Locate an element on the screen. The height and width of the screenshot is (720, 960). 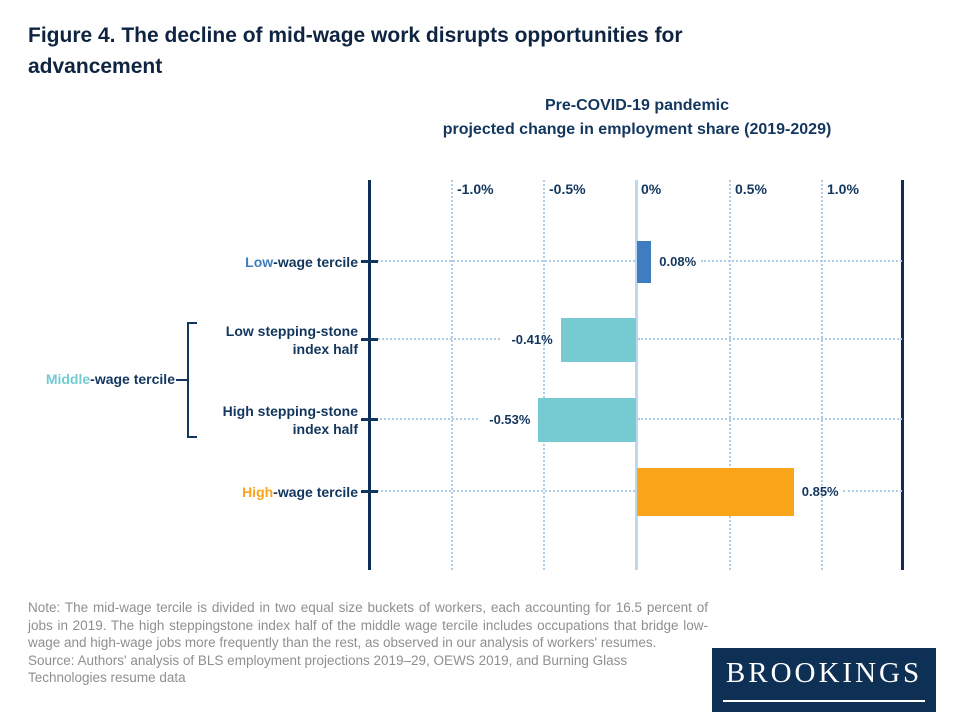
brookings-logo-rule is located at coordinates (824, 701).